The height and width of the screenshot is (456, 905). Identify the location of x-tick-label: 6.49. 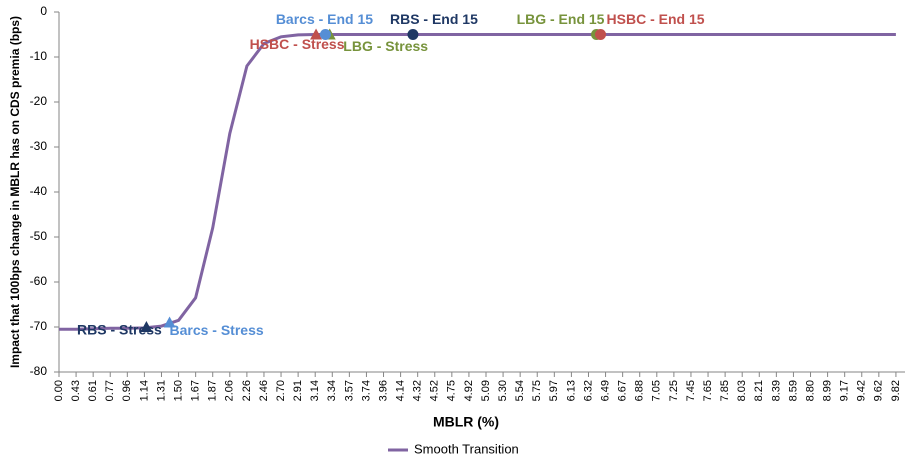
(605, 390).